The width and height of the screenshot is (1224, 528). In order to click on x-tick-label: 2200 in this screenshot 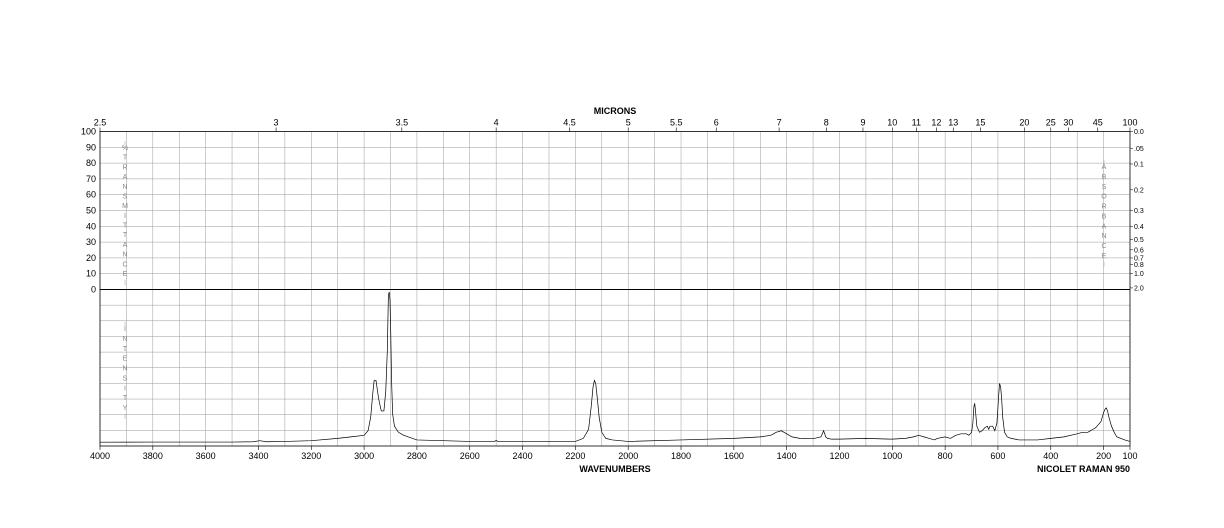, I will do `click(575, 456)`.